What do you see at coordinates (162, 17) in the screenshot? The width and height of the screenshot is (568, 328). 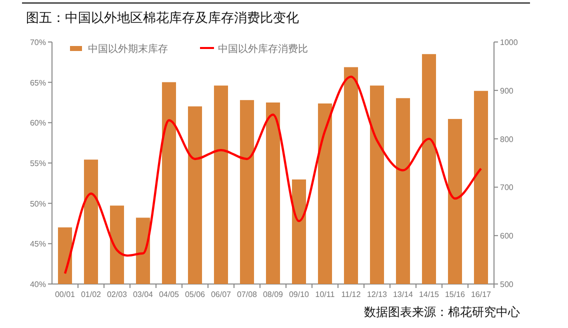 I see `chart-title: 图五：中国以外地区棉花库存及库存消费比变化` at bounding box center [162, 17].